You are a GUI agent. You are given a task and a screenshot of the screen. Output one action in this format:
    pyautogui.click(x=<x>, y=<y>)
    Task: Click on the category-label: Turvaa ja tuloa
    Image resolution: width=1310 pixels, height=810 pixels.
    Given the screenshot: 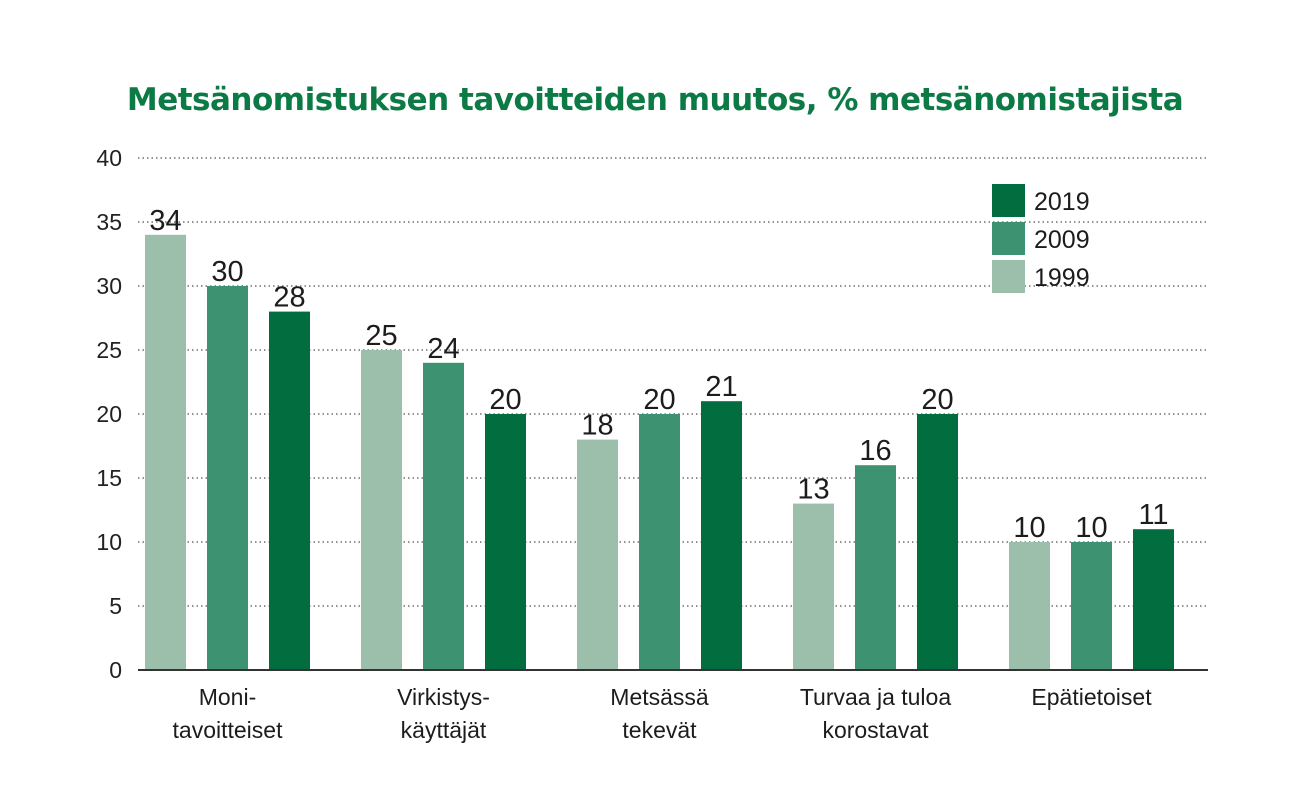 What is the action you would take?
    pyautogui.click(x=875, y=697)
    